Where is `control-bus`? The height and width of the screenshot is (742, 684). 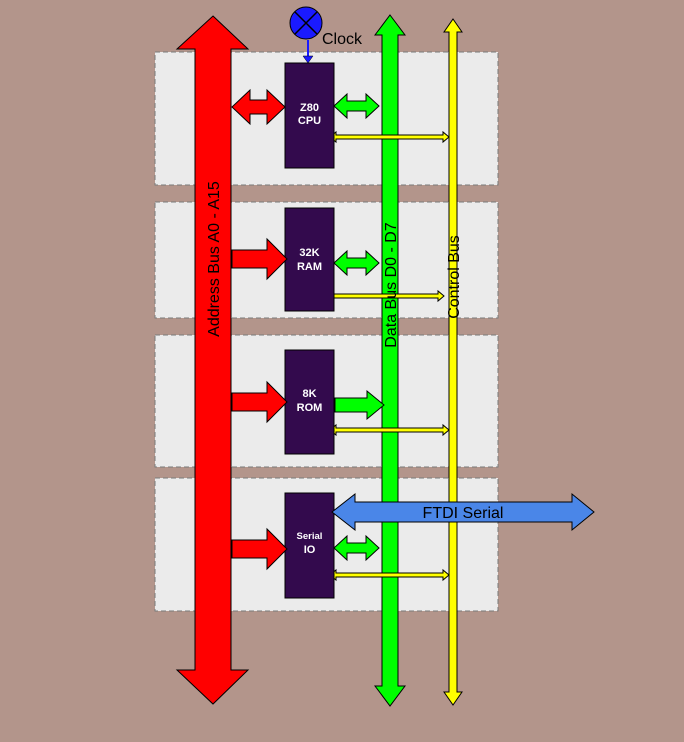 control-bus is located at coordinates (453, 362).